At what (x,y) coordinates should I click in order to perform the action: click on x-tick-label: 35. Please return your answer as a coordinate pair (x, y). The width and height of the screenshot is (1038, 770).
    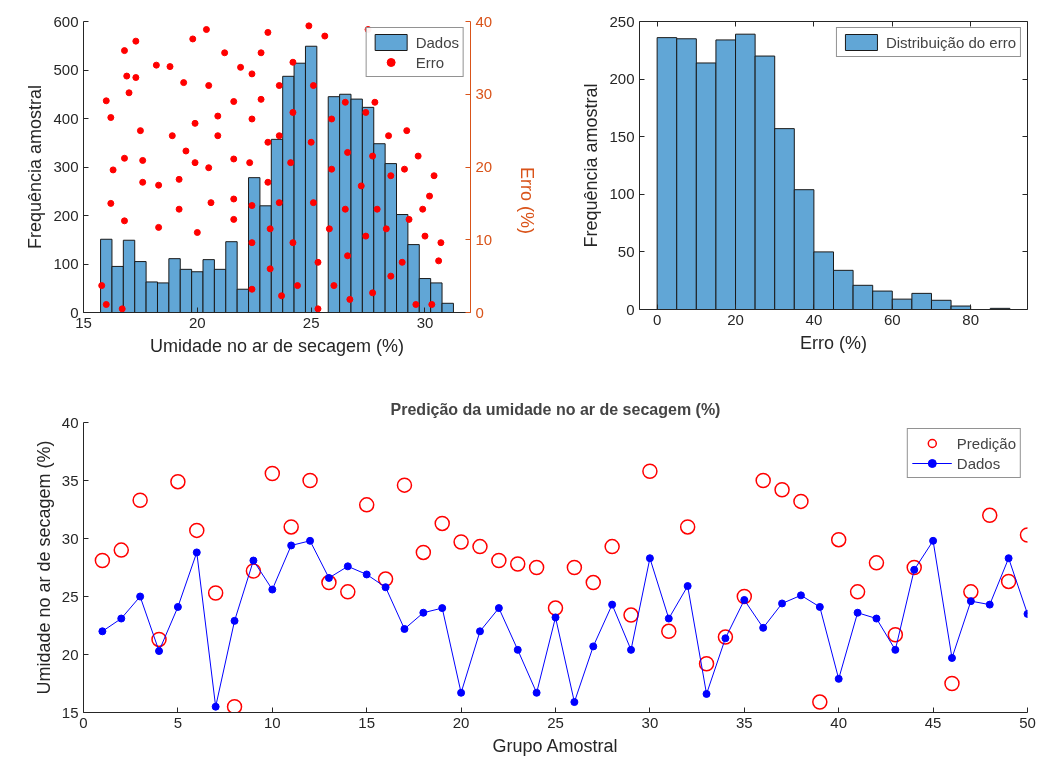
    Looking at the image, I should click on (744, 722).